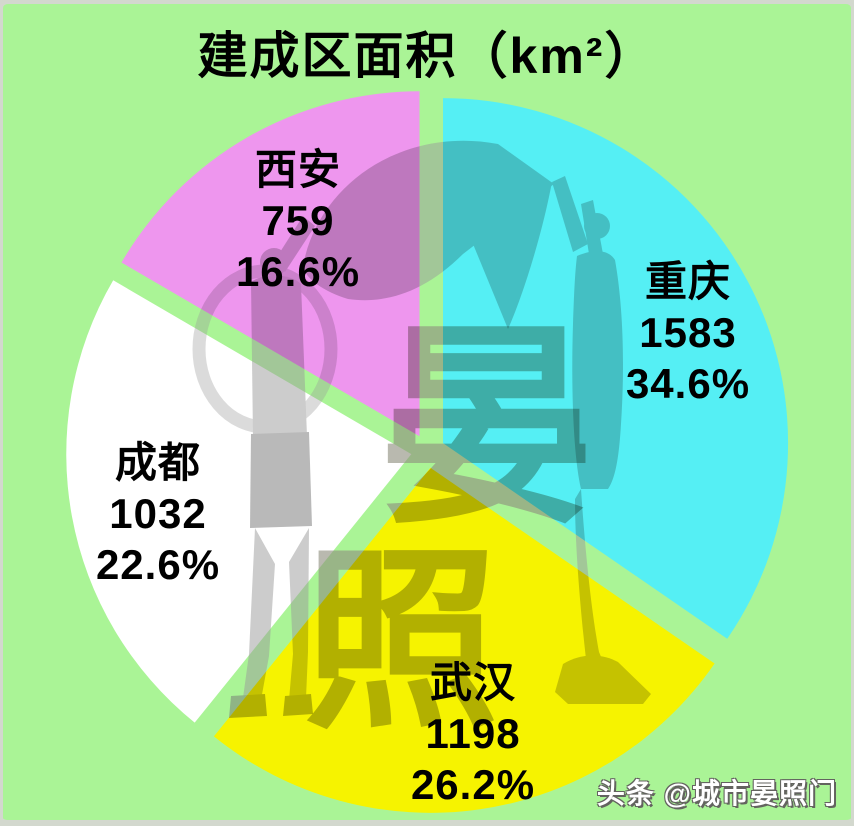 This screenshot has height=826, width=854. I want to click on slice-name: 武汉, so click(472, 682).